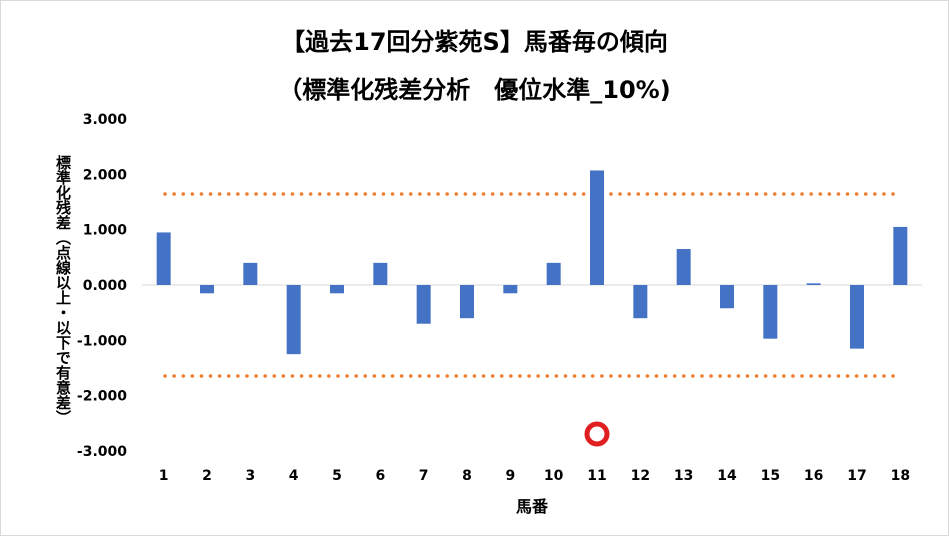 This screenshot has width=949, height=536. I want to click on x-tick-label: 15, so click(770, 476).